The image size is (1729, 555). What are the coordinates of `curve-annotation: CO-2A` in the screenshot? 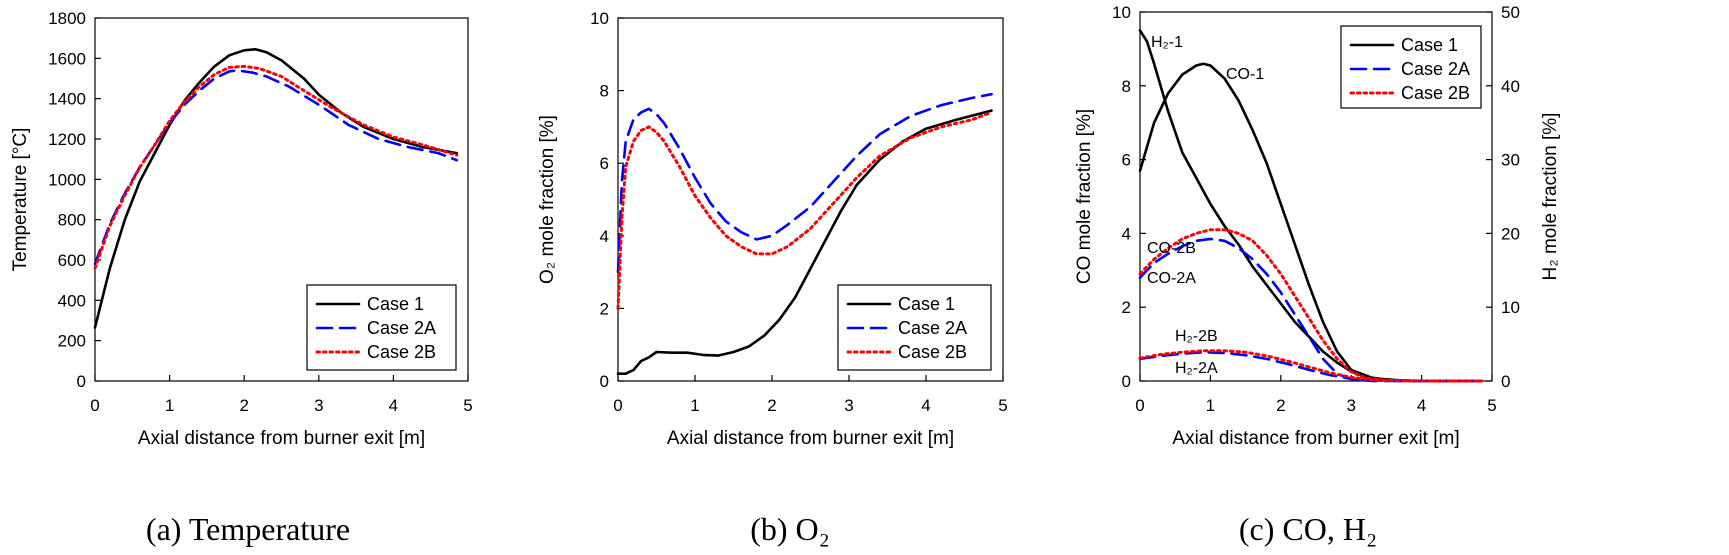 It's located at (1171, 278).